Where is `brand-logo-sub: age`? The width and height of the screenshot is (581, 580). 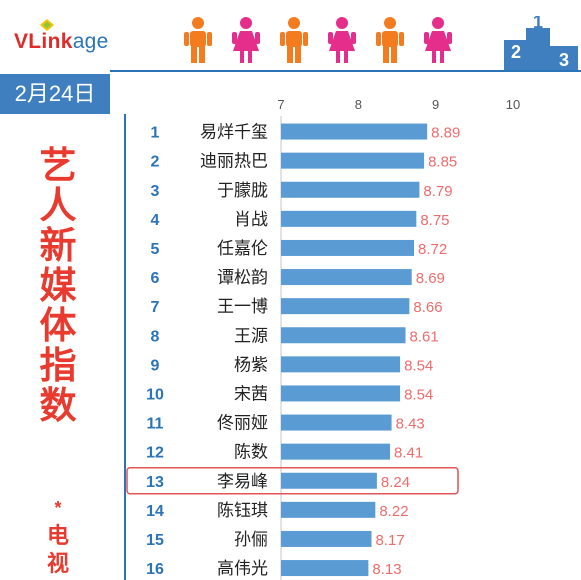
brand-logo-sub: age is located at coordinates (90, 41).